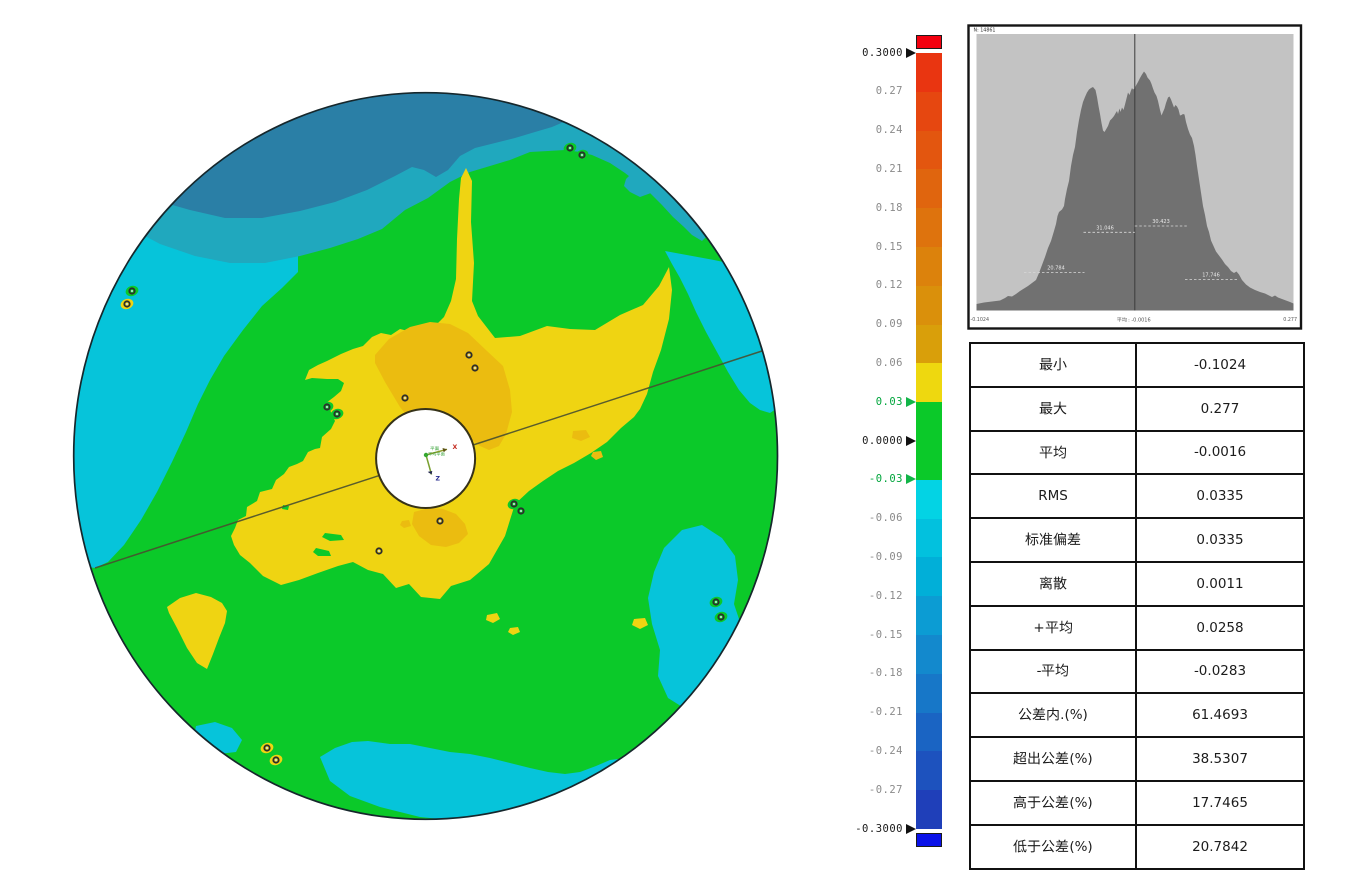 The height and width of the screenshot is (895, 1348). I want to click on stat-label: +, so click(1053, 627).